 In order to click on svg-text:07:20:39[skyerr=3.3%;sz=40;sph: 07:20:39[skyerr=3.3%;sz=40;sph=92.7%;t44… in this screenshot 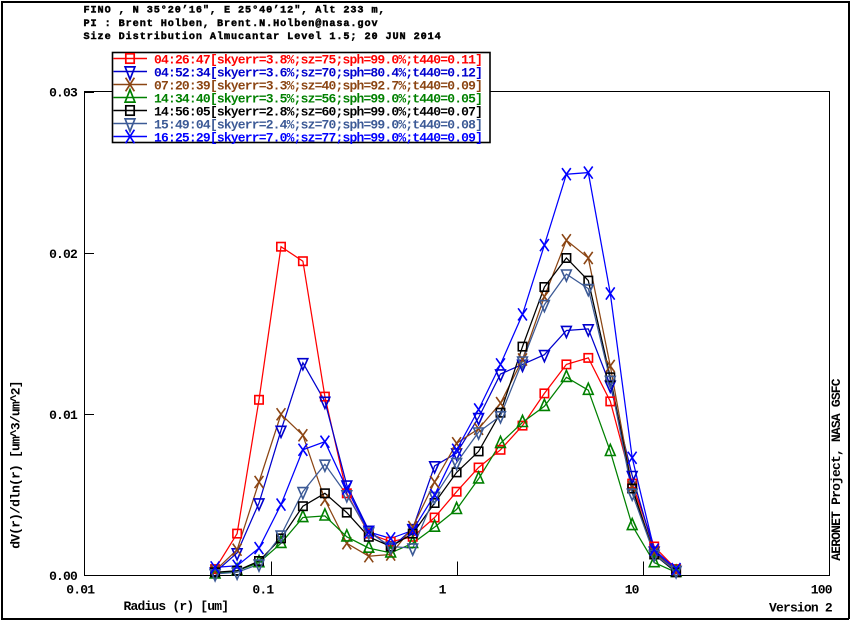, I will do `click(318, 86)`.